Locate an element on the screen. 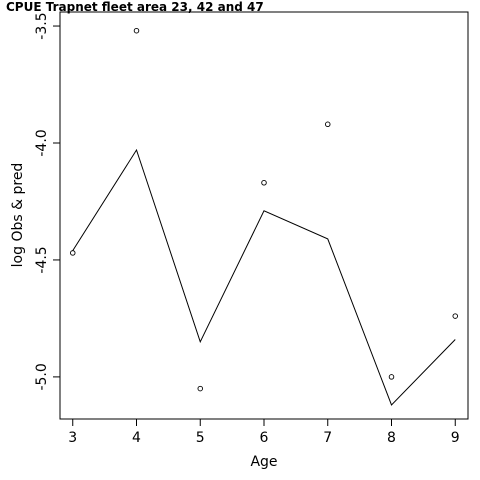 The image size is (480, 480). y-tick-label: -3.5 is located at coordinates (42, 25).